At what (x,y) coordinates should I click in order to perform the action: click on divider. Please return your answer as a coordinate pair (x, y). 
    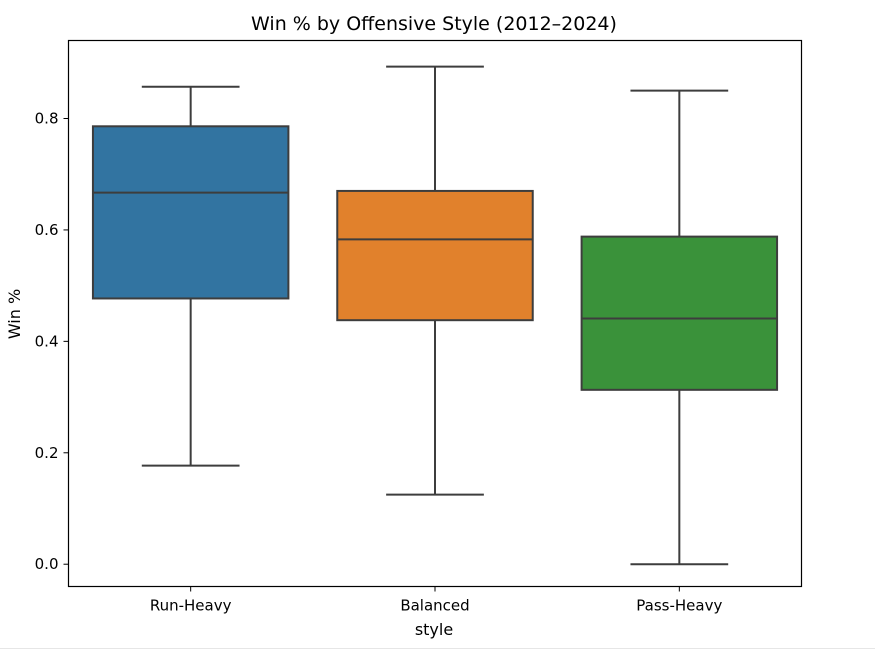
    Looking at the image, I should click on (437, 648).